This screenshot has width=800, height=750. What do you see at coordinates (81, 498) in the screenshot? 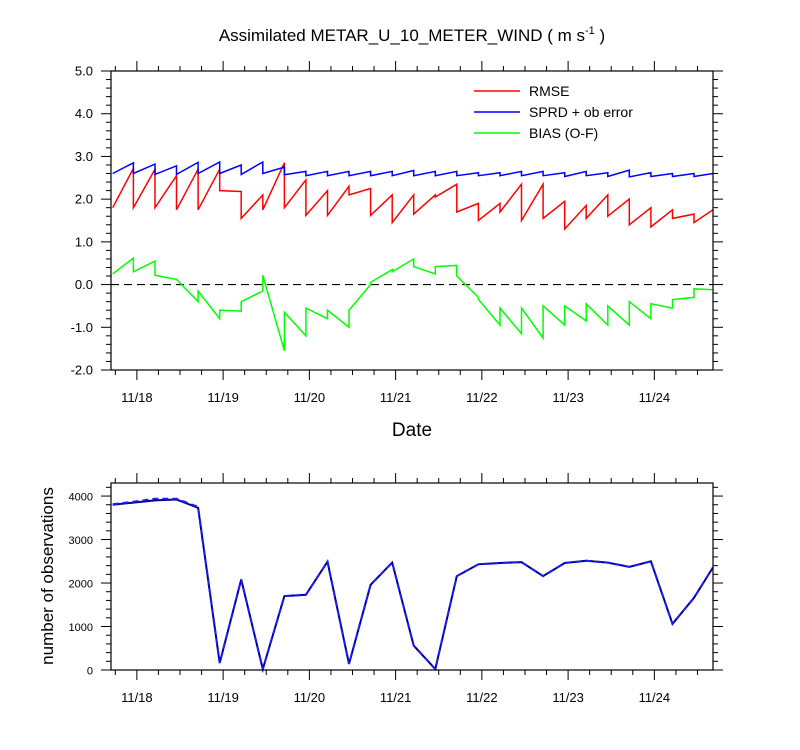
I see `y-tick-label-4000: 4000` at bounding box center [81, 498].